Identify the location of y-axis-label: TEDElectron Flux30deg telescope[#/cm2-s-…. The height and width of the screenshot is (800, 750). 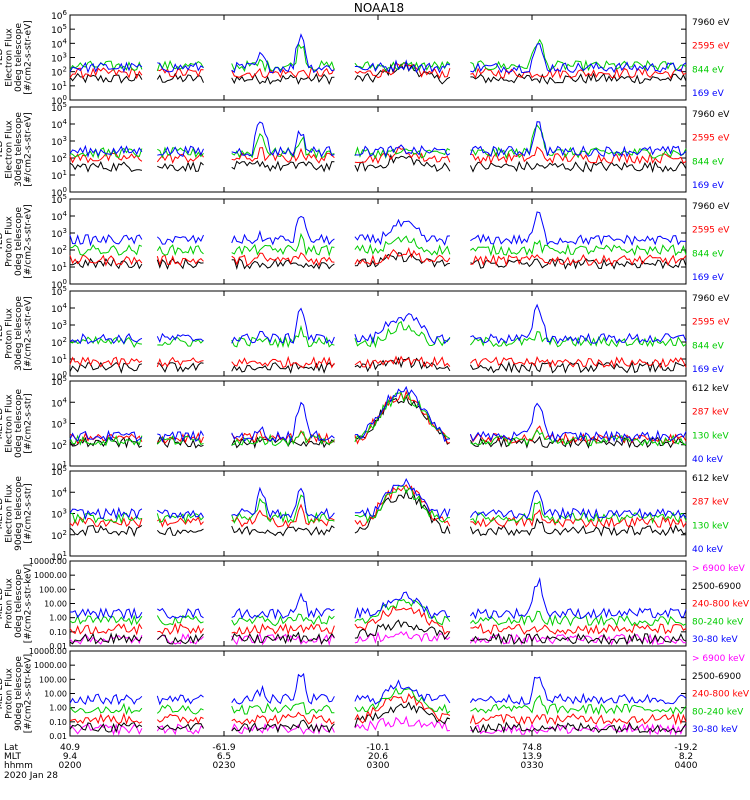
(16, 149).